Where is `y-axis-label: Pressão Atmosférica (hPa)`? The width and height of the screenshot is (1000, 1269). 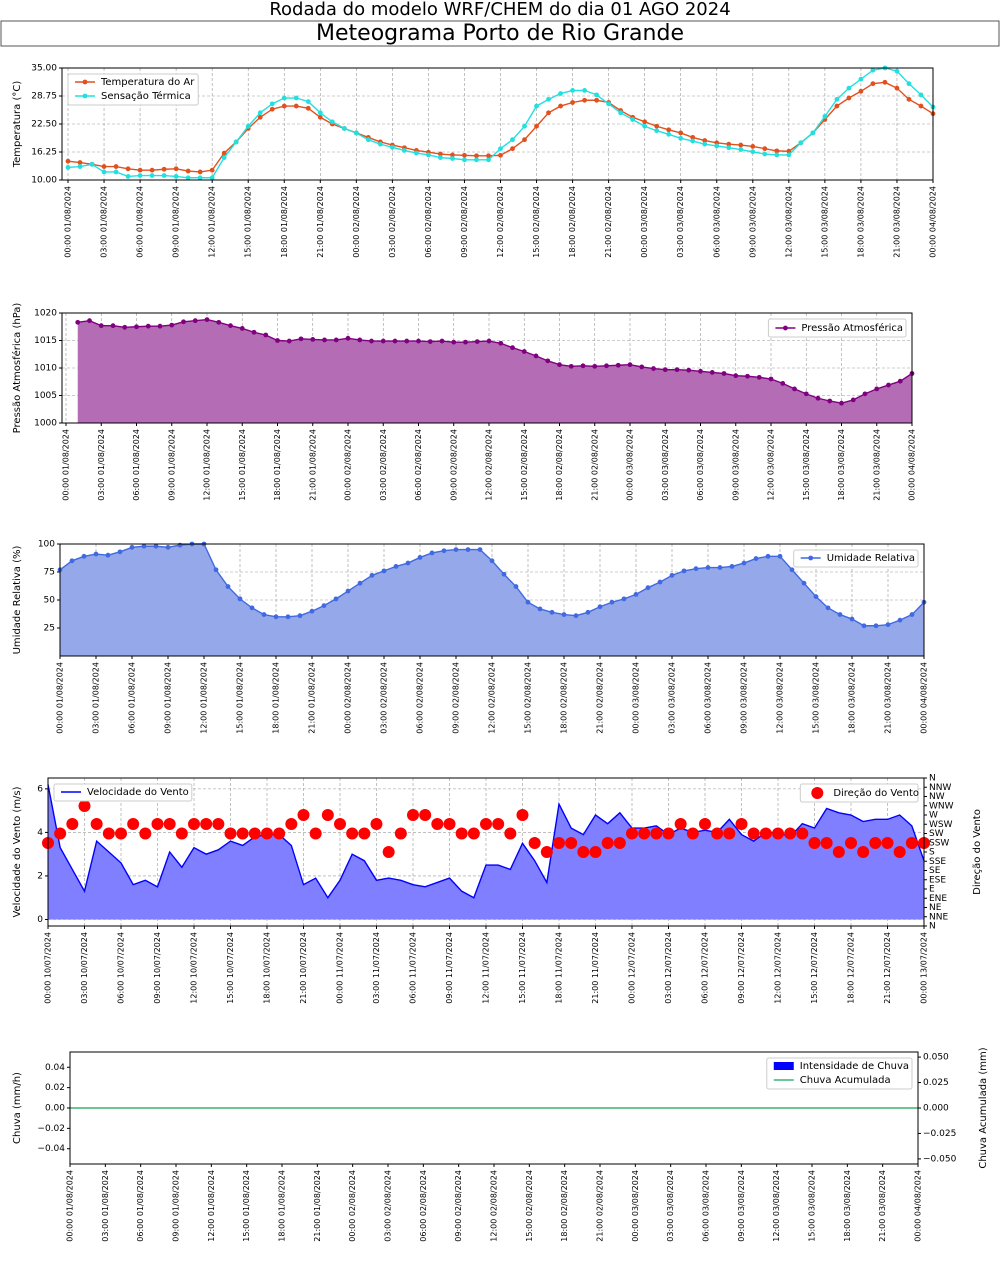 y-axis-label: Pressão Atmosférica (hPa) is located at coordinates (17, 368).